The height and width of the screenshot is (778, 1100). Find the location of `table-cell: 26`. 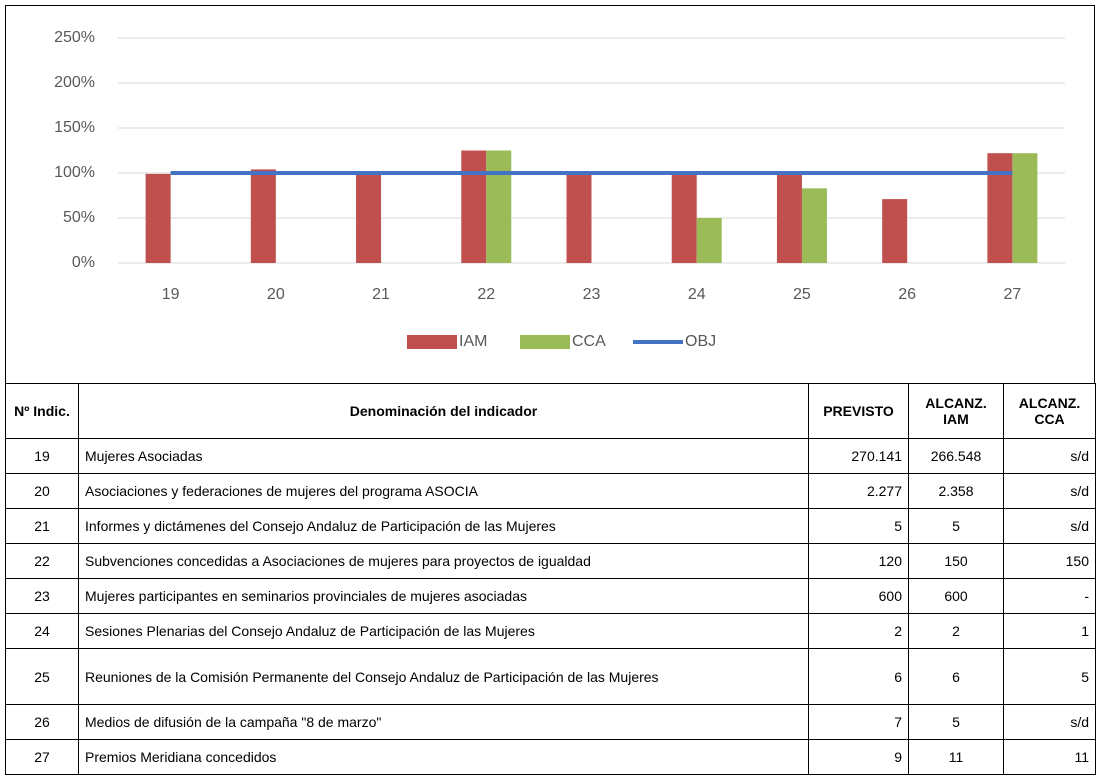

table-cell: 26 is located at coordinates (42, 722).